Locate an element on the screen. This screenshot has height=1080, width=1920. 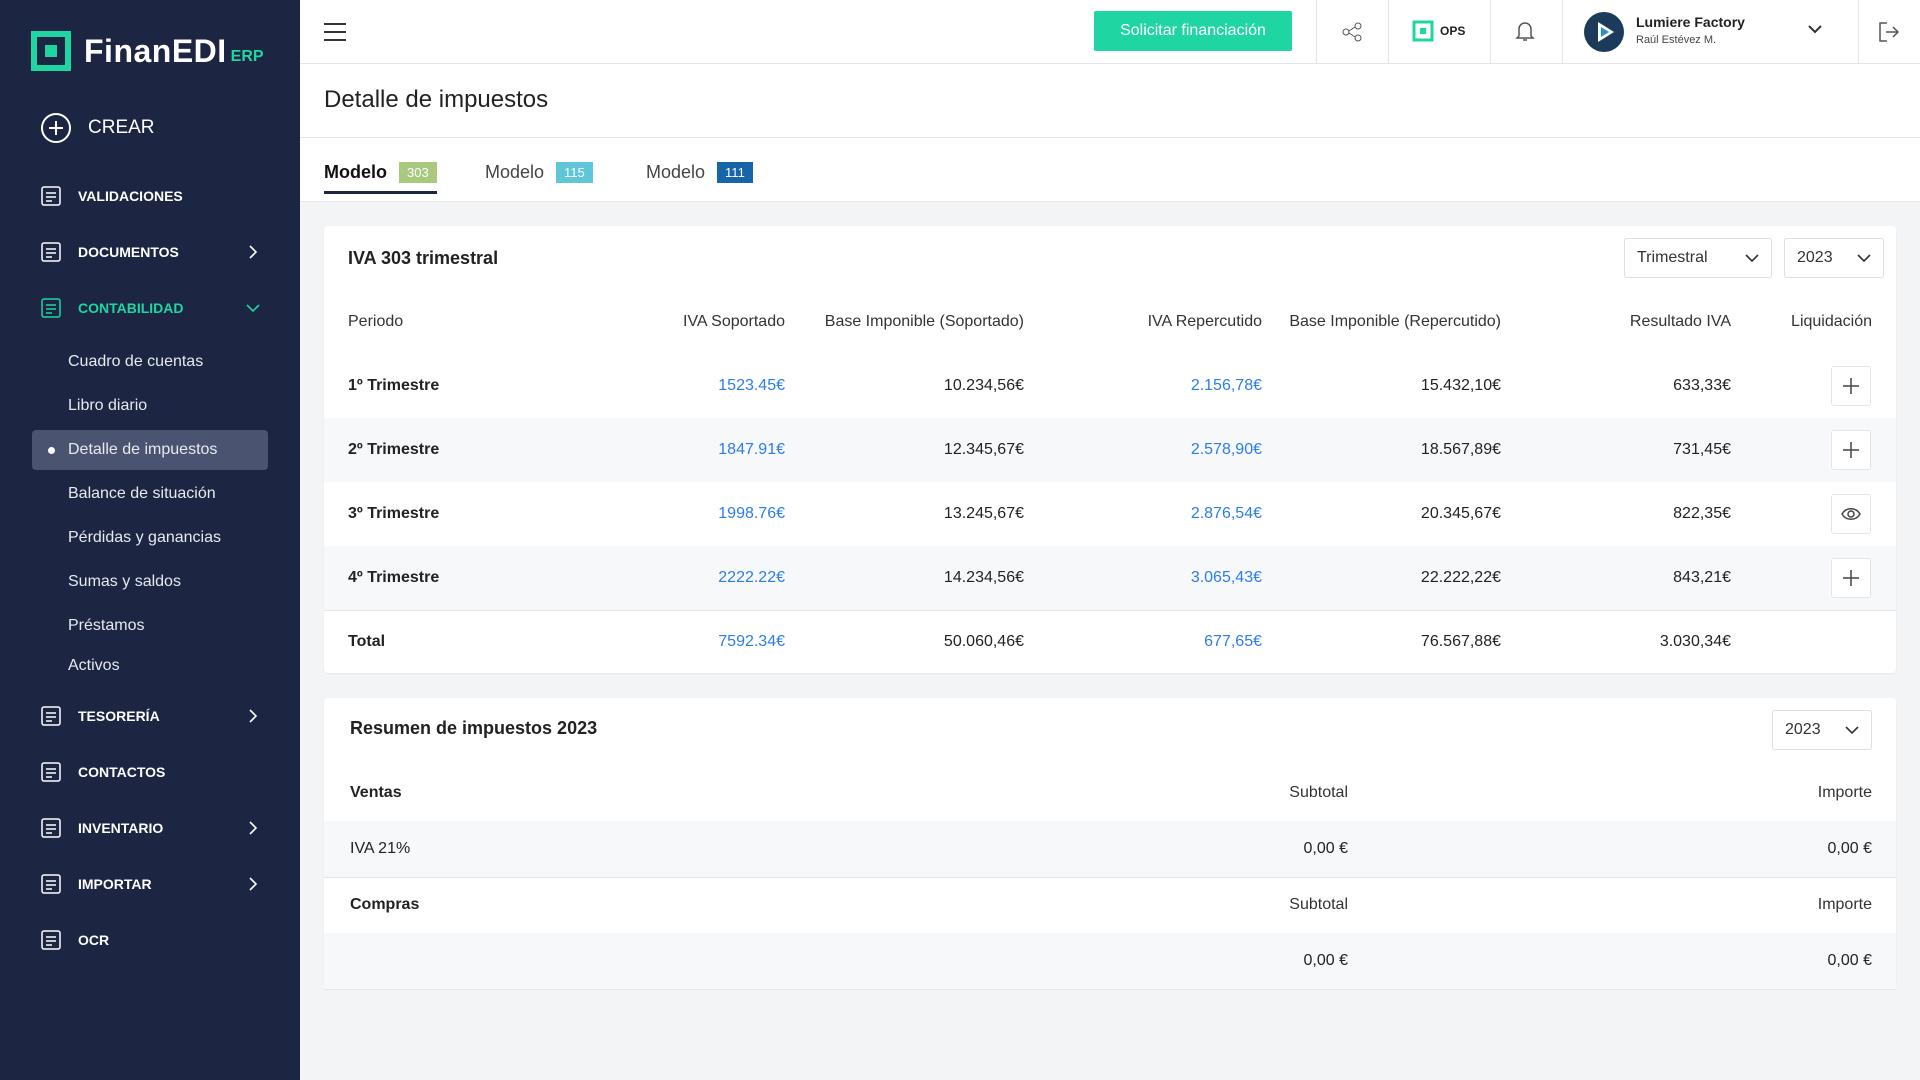
nav-item: CONTABILIDAD is located at coordinates (150, 308).